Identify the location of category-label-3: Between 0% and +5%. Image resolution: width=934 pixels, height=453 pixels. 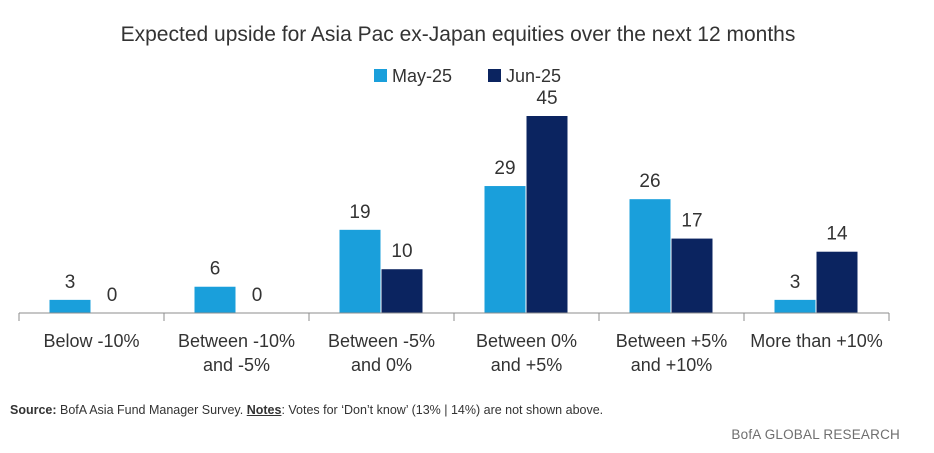
(526, 353).